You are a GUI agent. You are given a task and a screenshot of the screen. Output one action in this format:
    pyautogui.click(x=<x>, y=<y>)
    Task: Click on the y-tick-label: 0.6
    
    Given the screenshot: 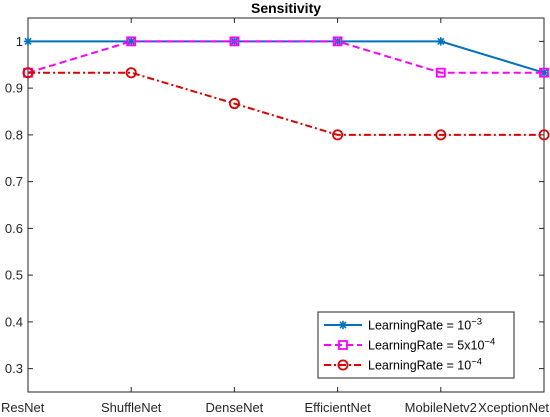 What is the action you would take?
    pyautogui.click(x=14, y=228)
    